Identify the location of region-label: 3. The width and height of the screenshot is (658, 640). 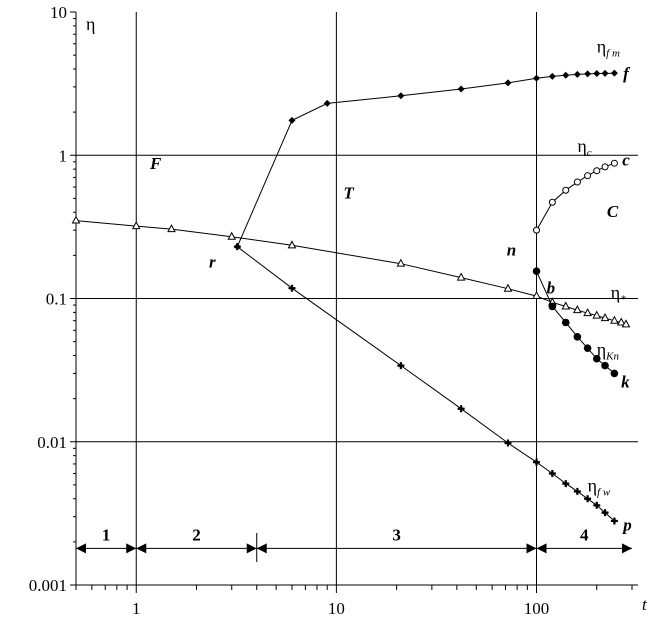
(396, 534).